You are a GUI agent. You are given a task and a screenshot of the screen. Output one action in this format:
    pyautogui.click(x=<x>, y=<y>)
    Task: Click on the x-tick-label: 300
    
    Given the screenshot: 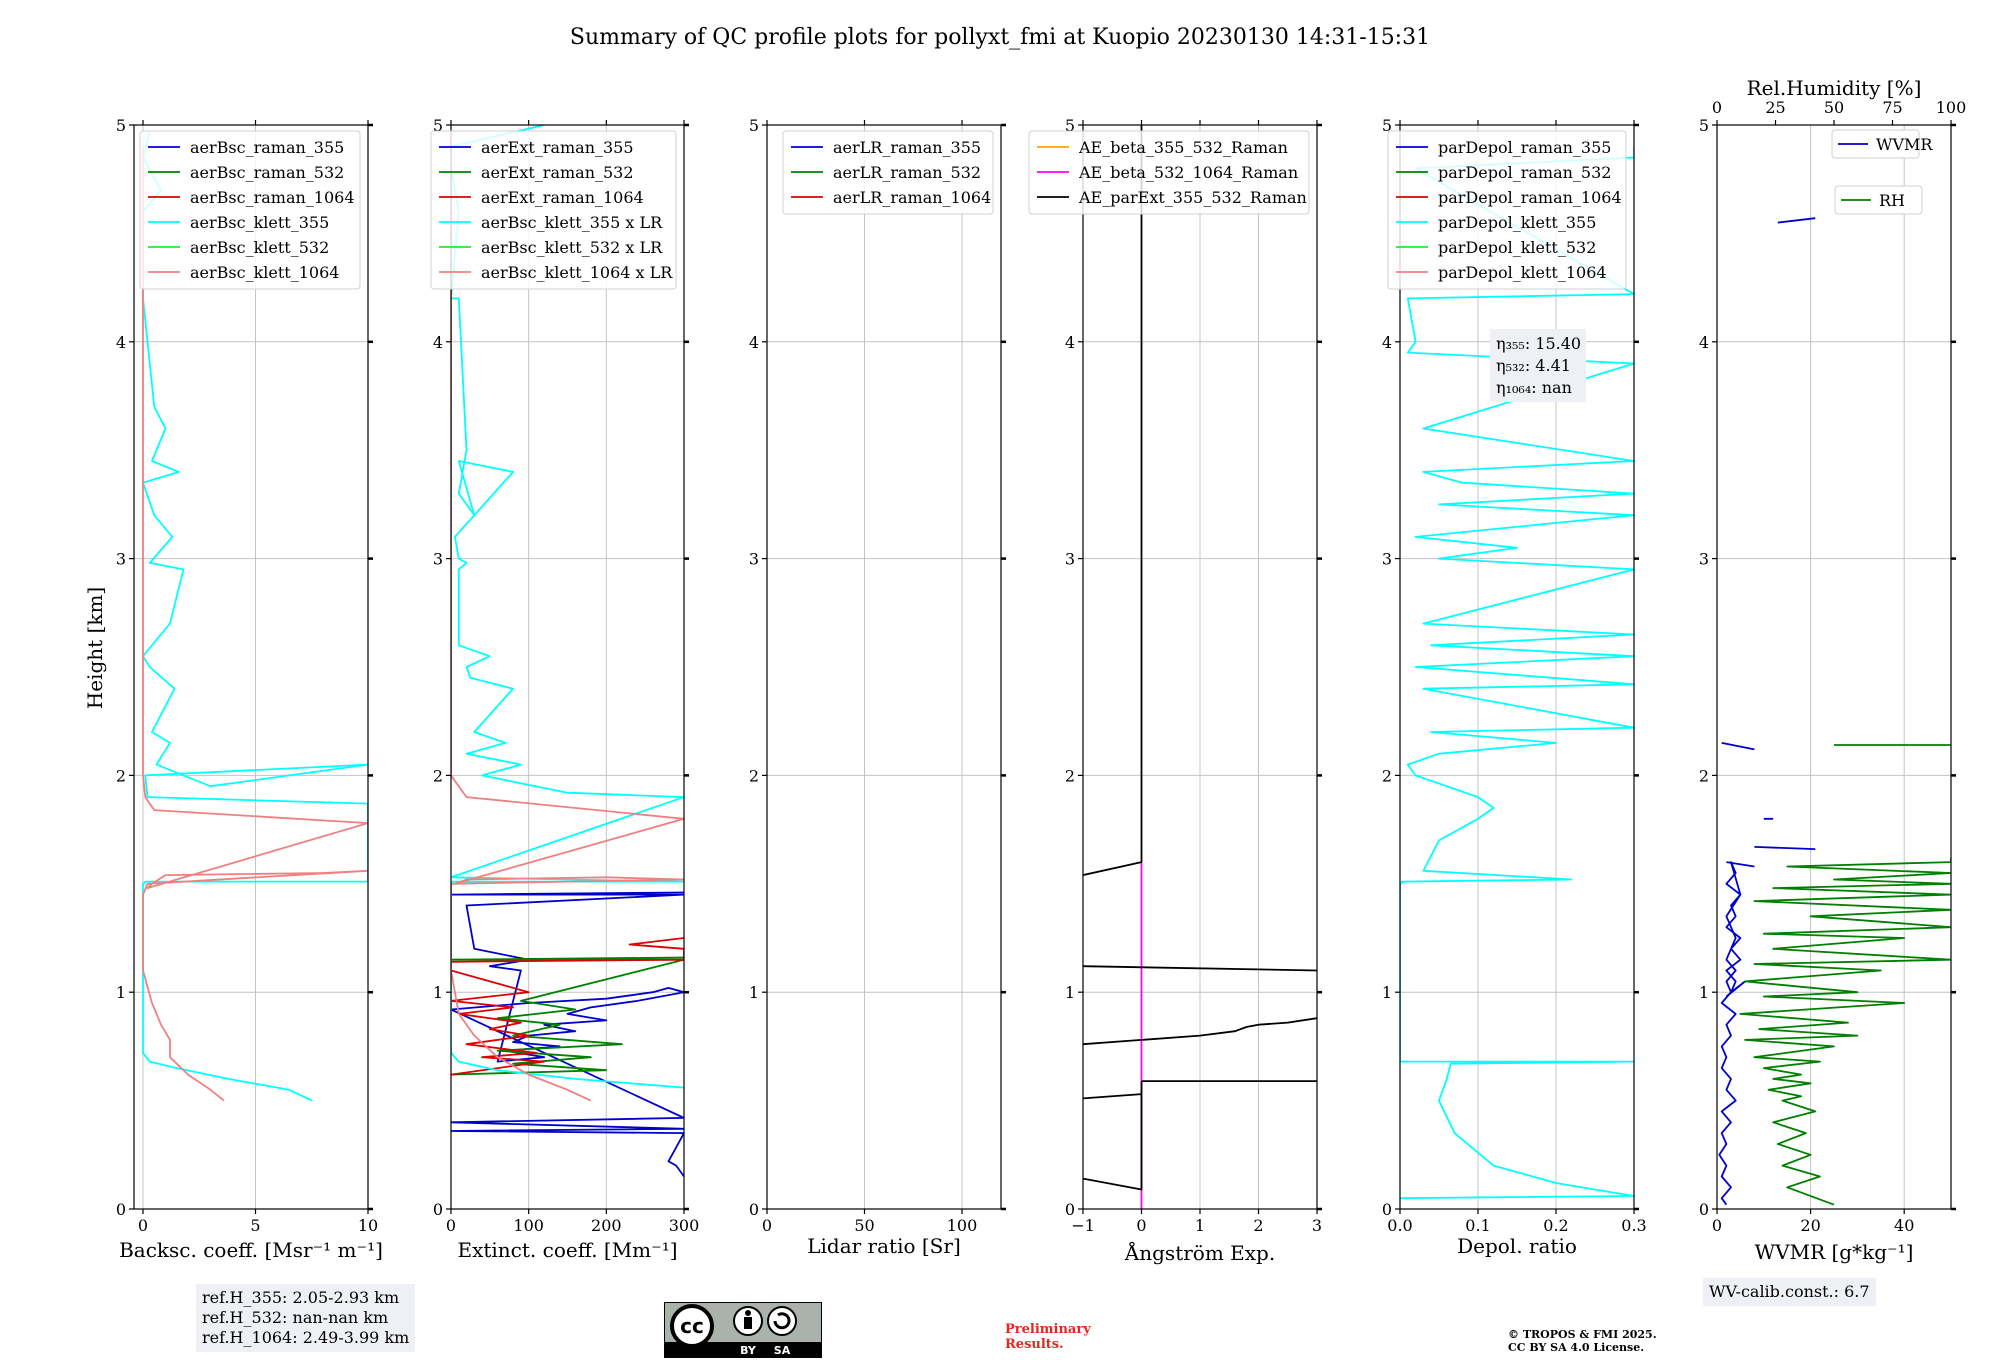 What is the action you would take?
    pyautogui.click(x=684, y=1225)
    